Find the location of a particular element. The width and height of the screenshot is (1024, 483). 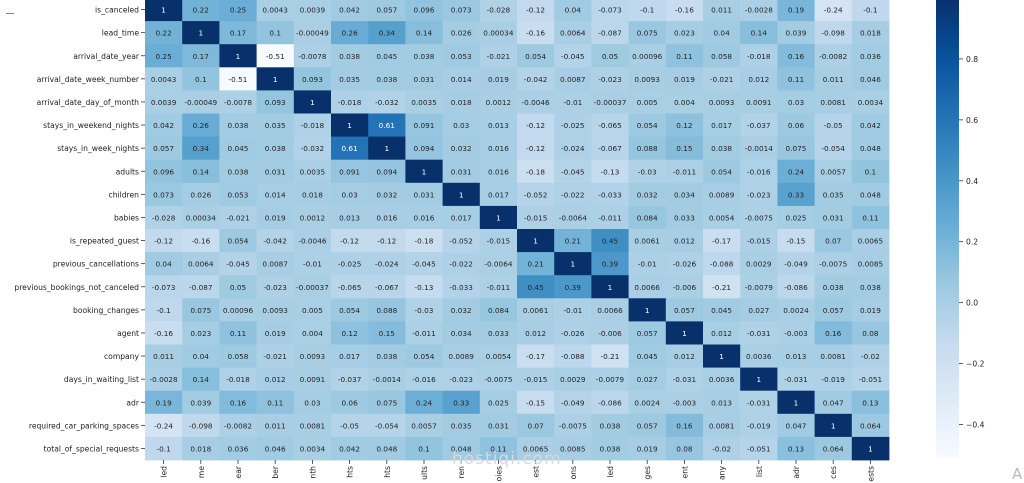

cell-value-label: 0.032 is located at coordinates (386, 194).